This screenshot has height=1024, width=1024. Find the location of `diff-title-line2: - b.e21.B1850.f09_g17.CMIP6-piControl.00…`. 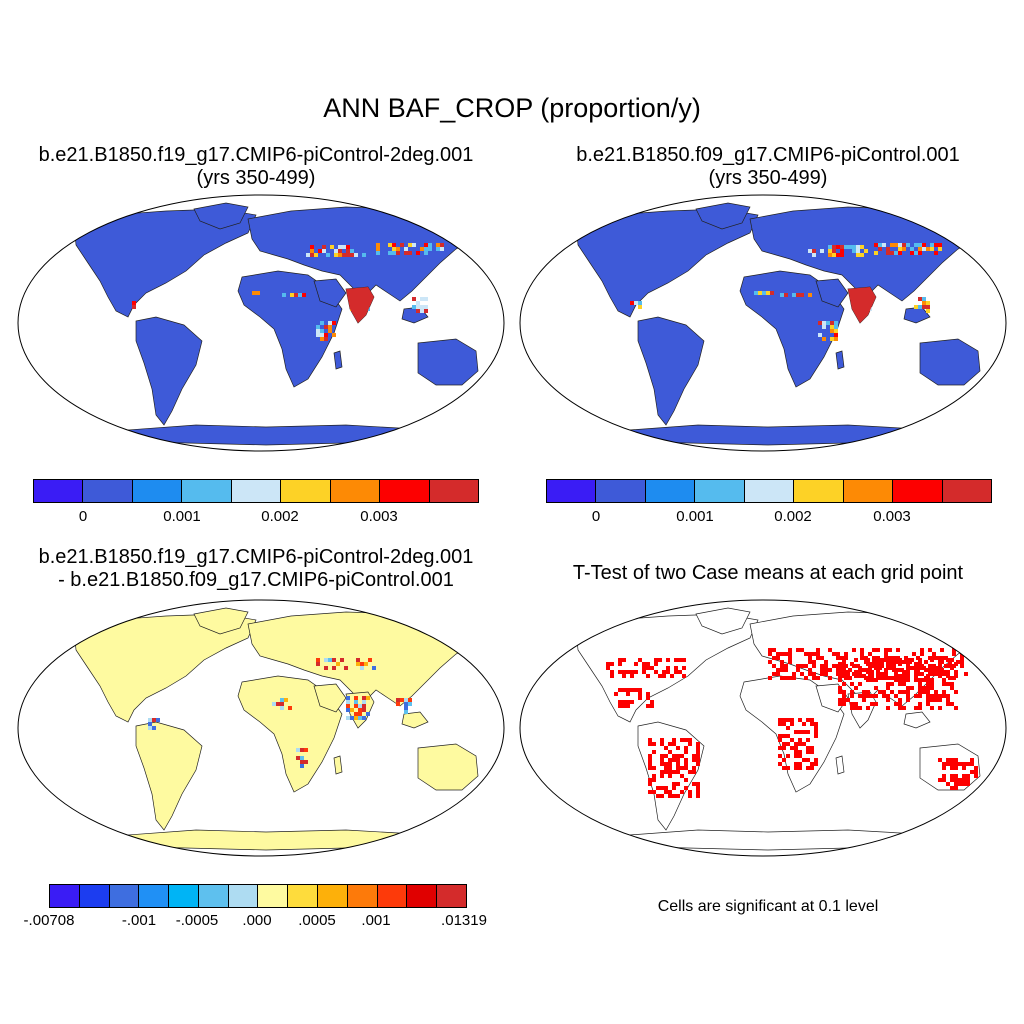

diff-title-line2: - b.e21.B1850.f09_g17.CMIP6-piControl.00… is located at coordinates (256, 580).